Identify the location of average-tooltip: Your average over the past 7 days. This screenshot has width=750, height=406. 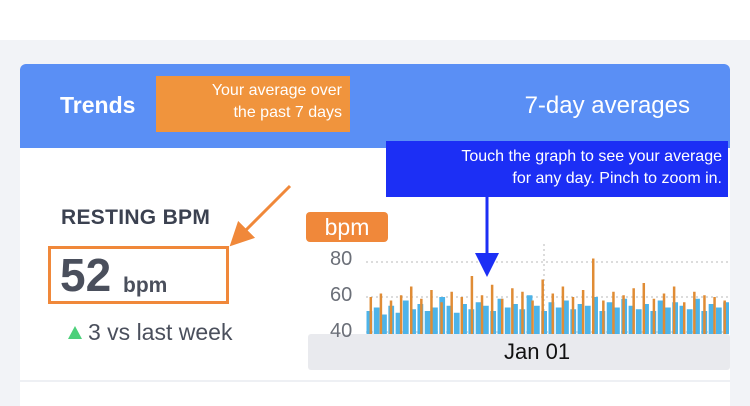
(253, 104).